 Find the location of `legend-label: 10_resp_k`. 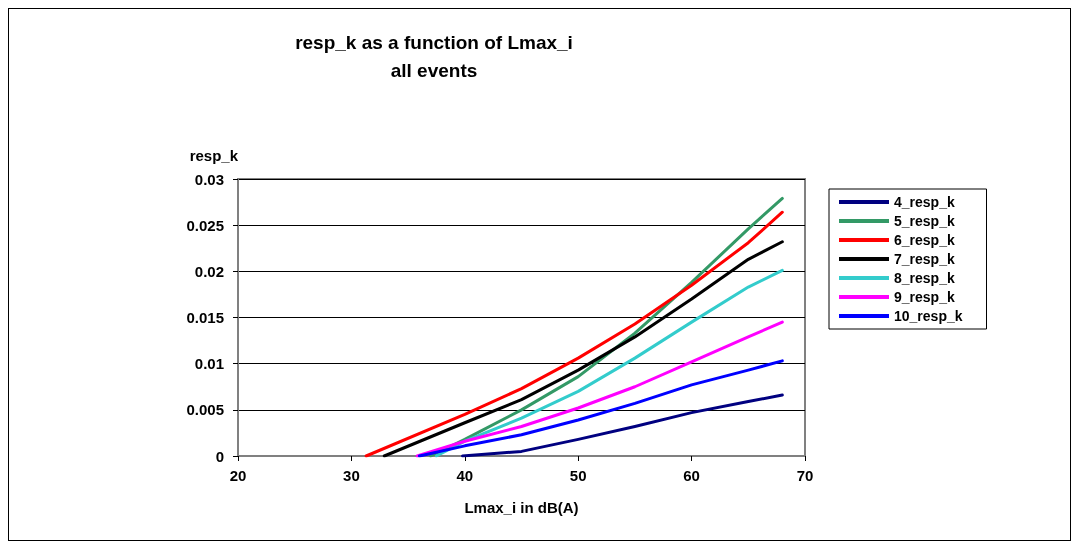

legend-label: 10_resp_k is located at coordinates (928, 316).